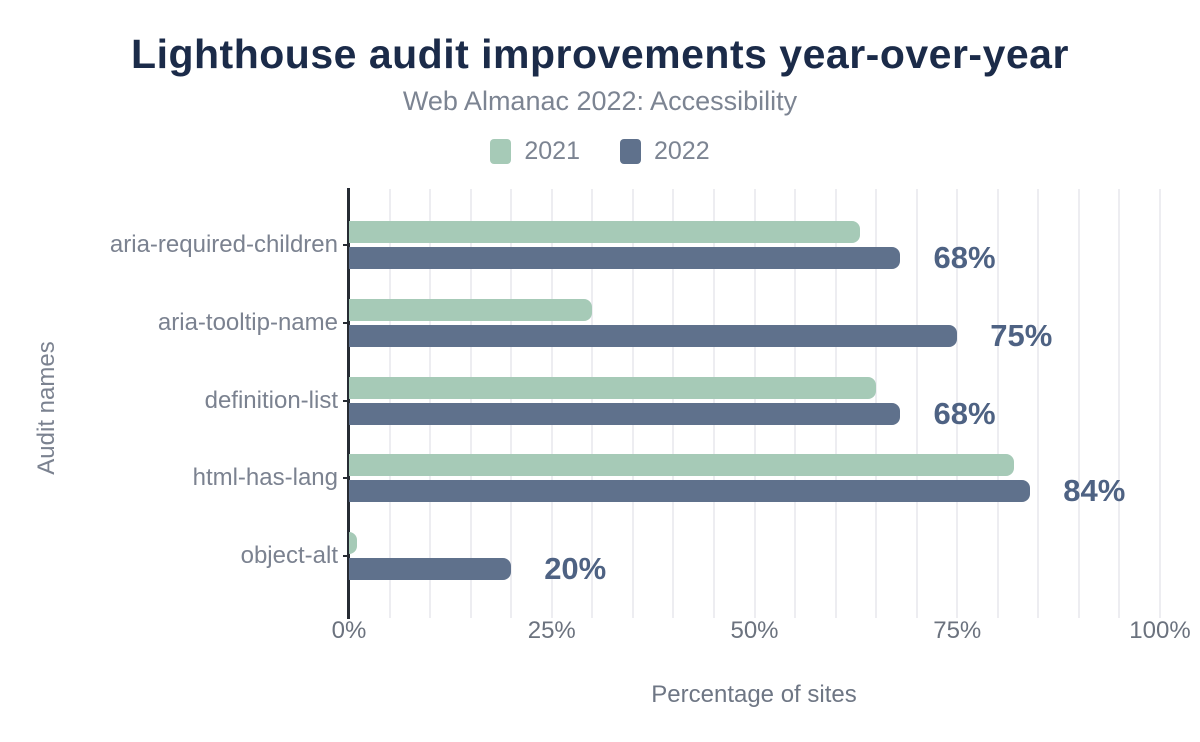 The height and width of the screenshot is (742, 1200). Describe the element at coordinates (289, 555) in the screenshot. I see `category-label: object-alt` at that location.